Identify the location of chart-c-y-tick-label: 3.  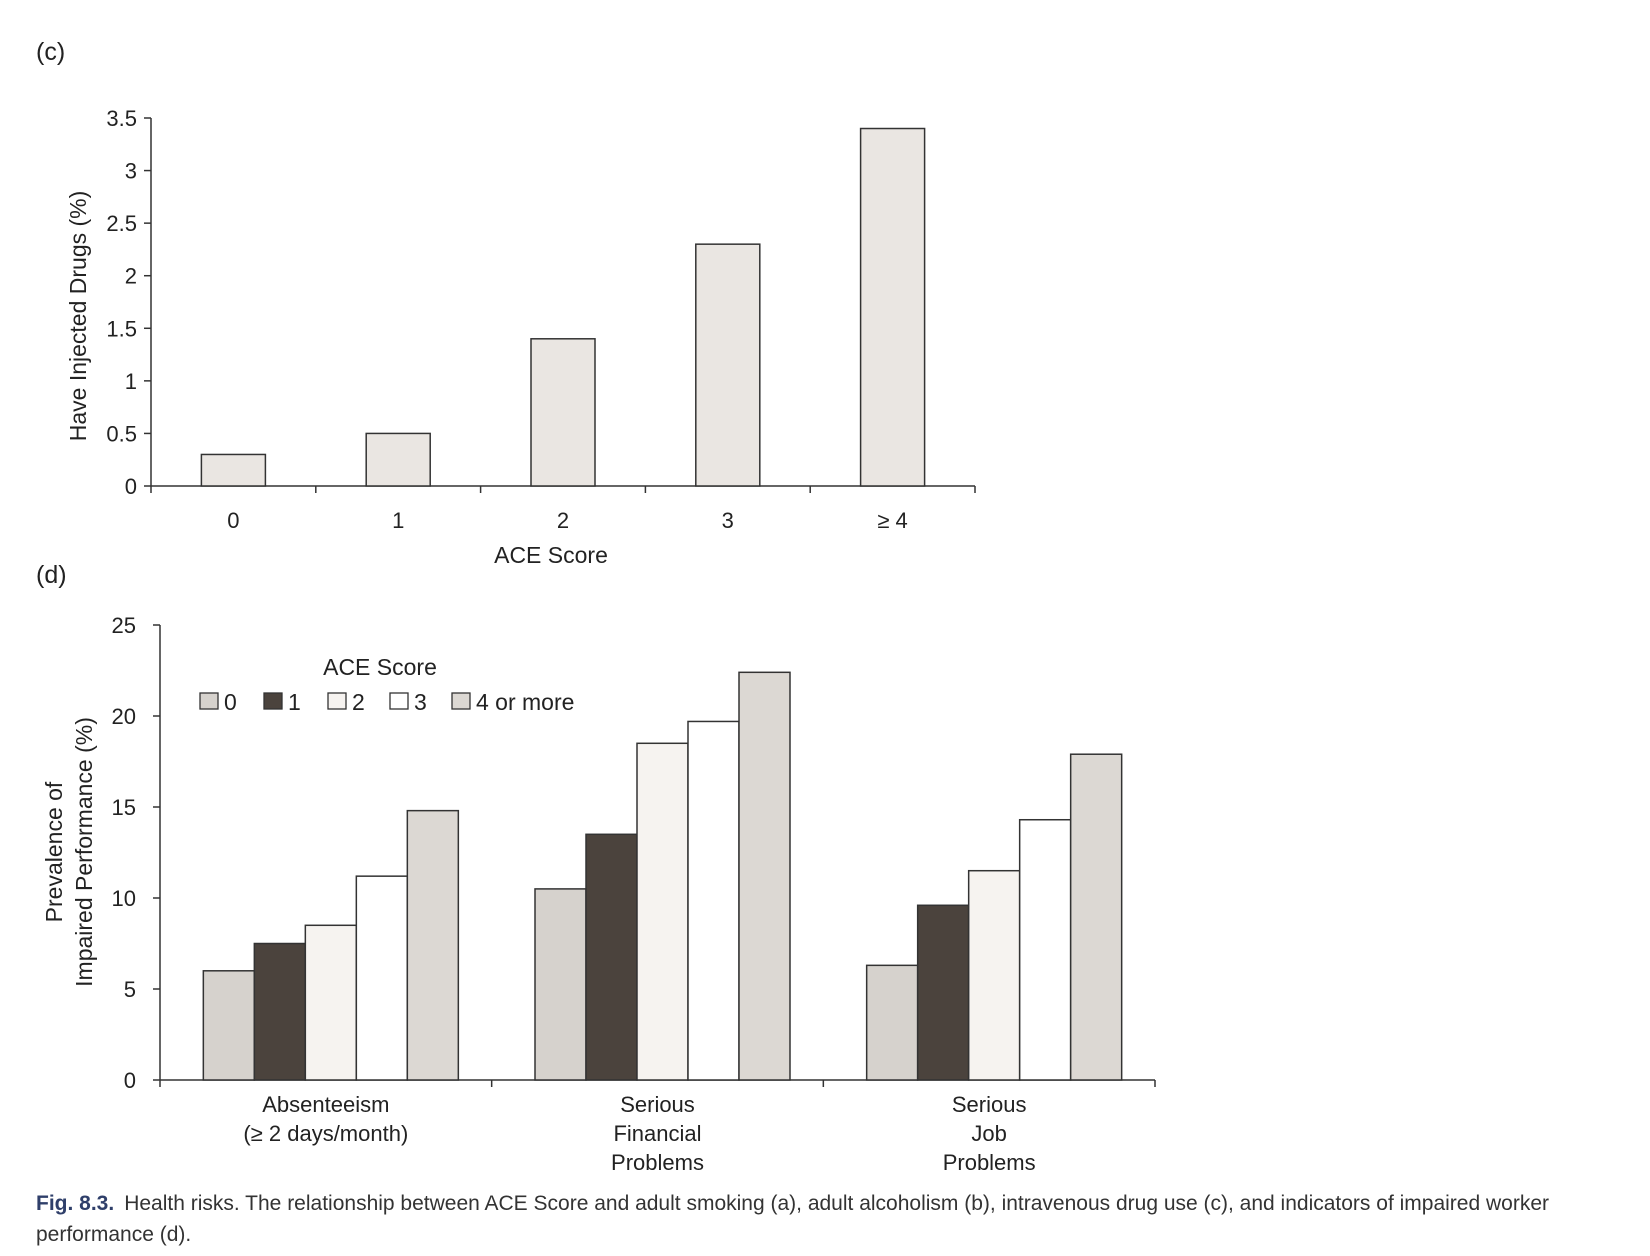
(131, 171).